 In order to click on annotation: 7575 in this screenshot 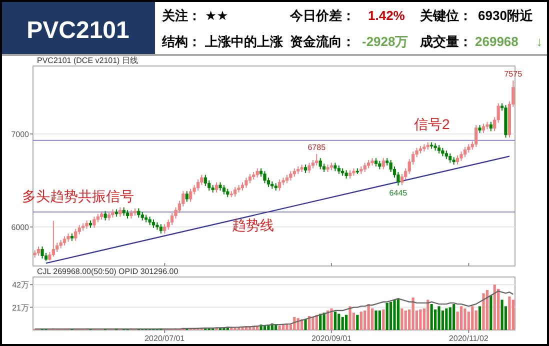, I will do `click(513, 73)`.